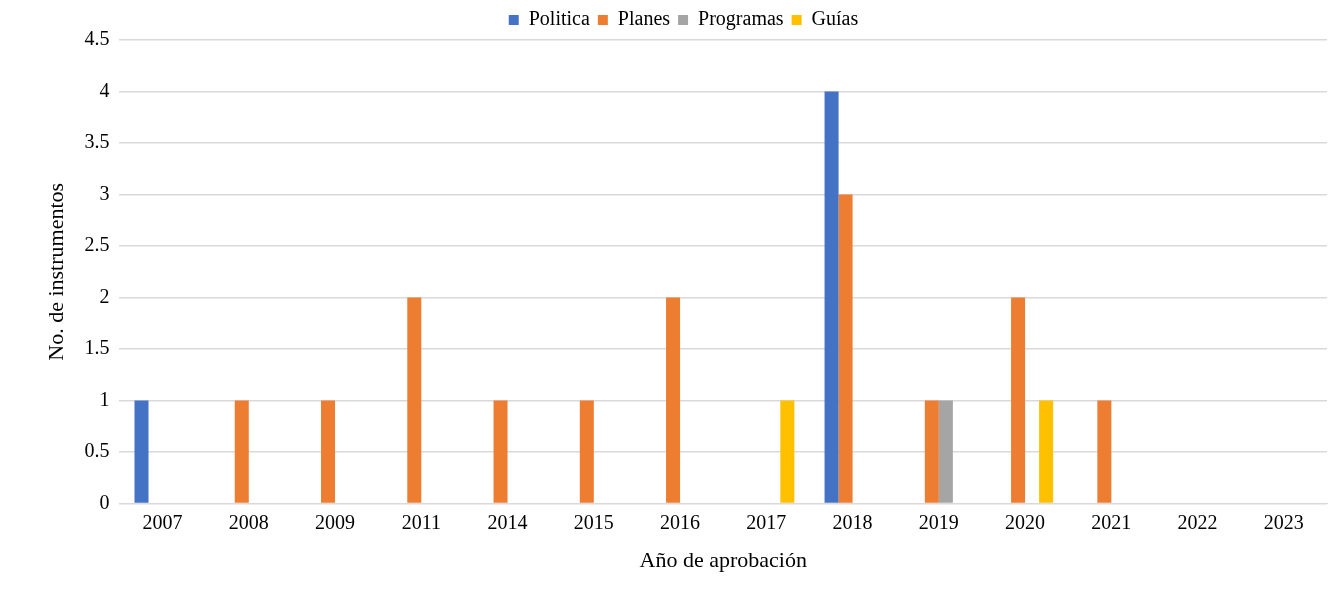  I want to click on y-tick-label: 1, so click(104, 398).